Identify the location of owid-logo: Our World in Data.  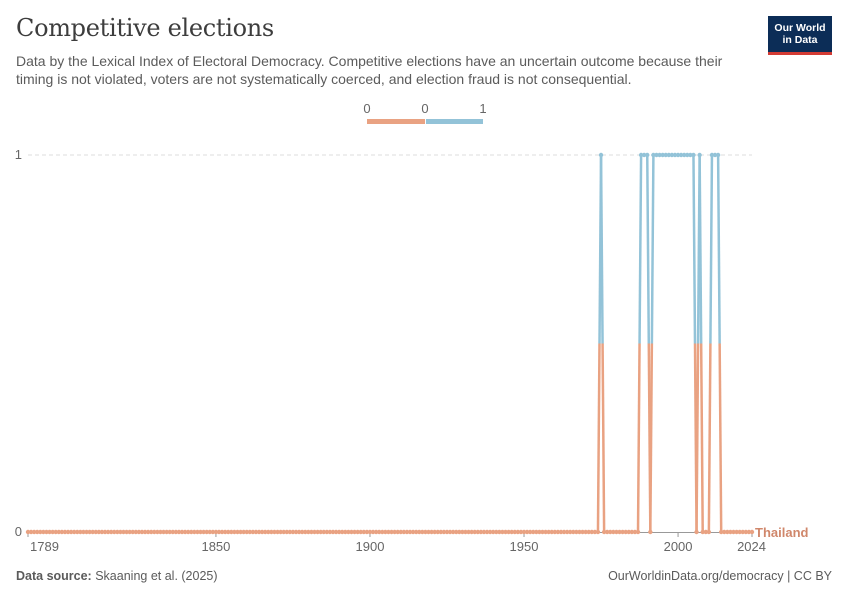
(800, 35).